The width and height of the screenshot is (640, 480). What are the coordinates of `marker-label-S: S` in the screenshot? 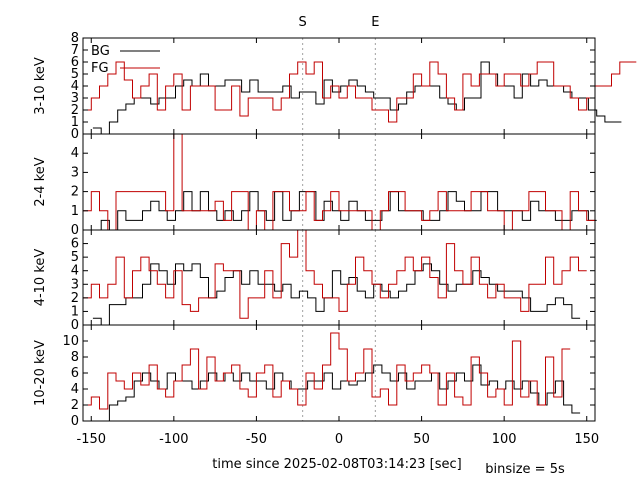 It's located at (303, 22).